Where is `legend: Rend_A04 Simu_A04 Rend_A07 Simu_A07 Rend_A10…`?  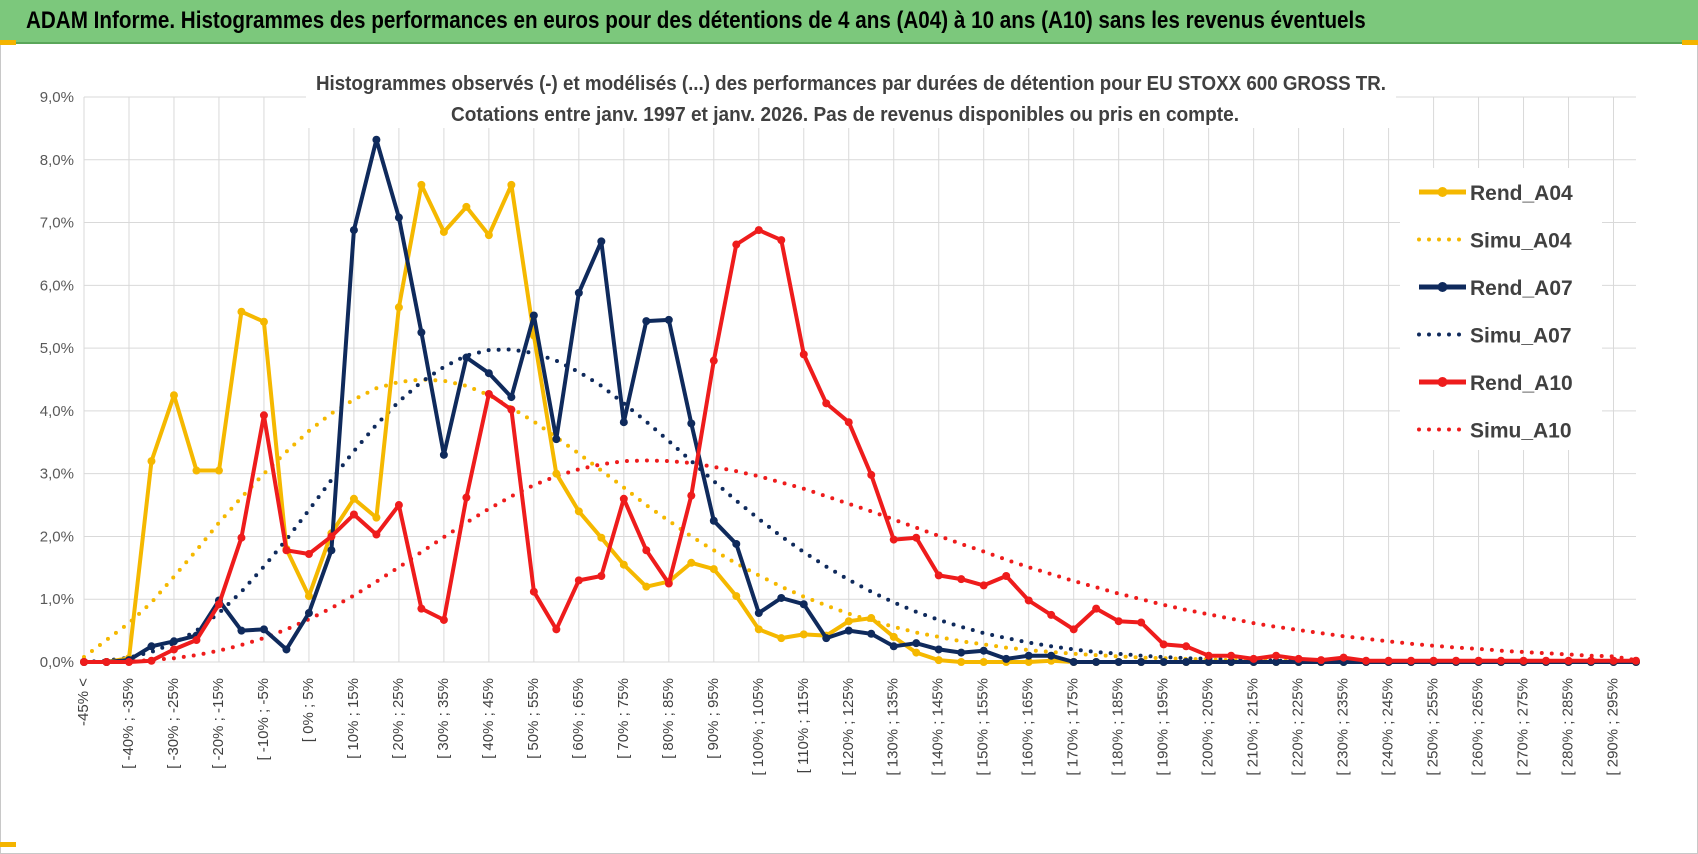 legend: Rend_A04 Simu_A04 Rend_A07 Simu_A07 Rend_A10… is located at coordinates (1495, 312).